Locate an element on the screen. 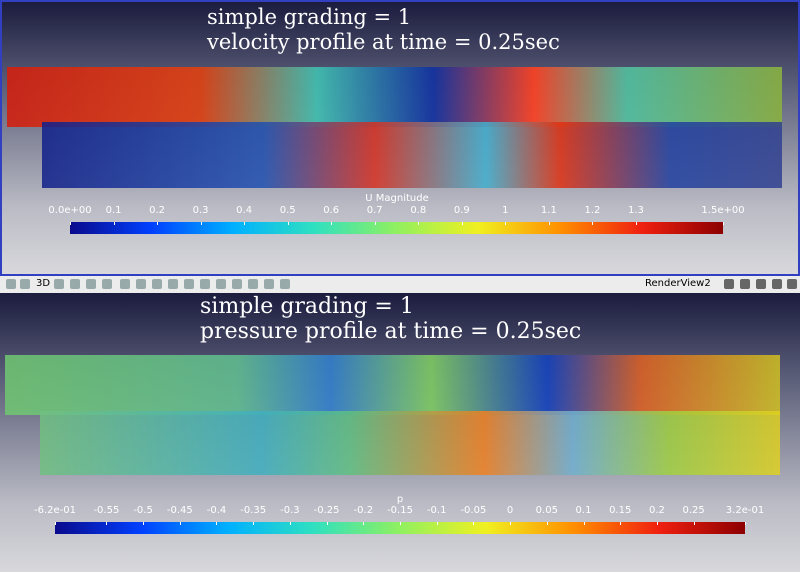 This screenshot has width=800, height=572. mode-button: 3D is located at coordinates (43, 283).